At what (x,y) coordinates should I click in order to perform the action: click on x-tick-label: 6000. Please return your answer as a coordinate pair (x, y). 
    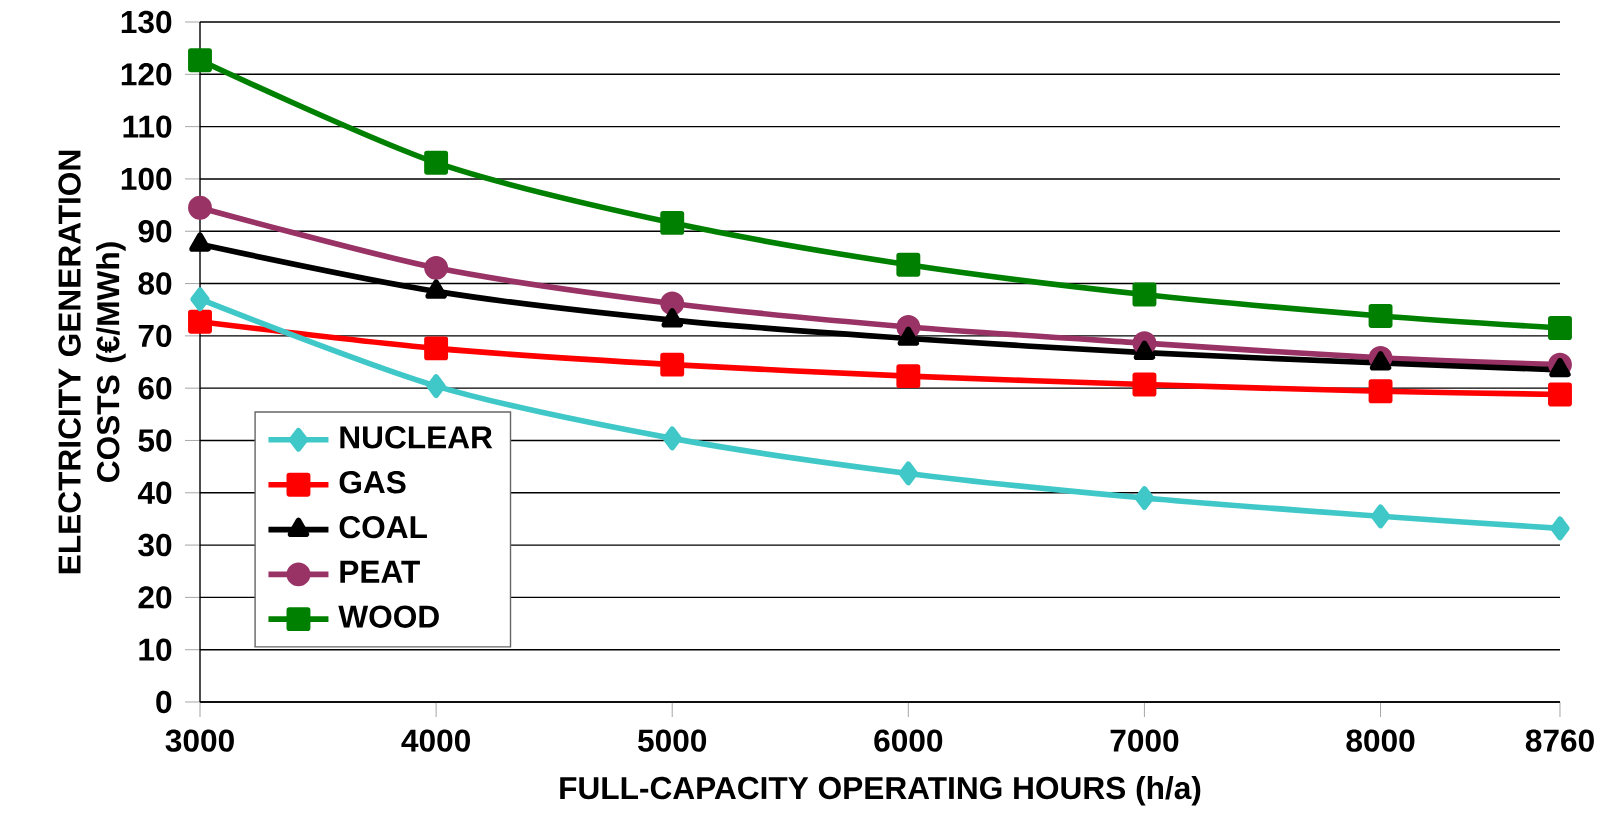
    Looking at the image, I should click on (908, 740).